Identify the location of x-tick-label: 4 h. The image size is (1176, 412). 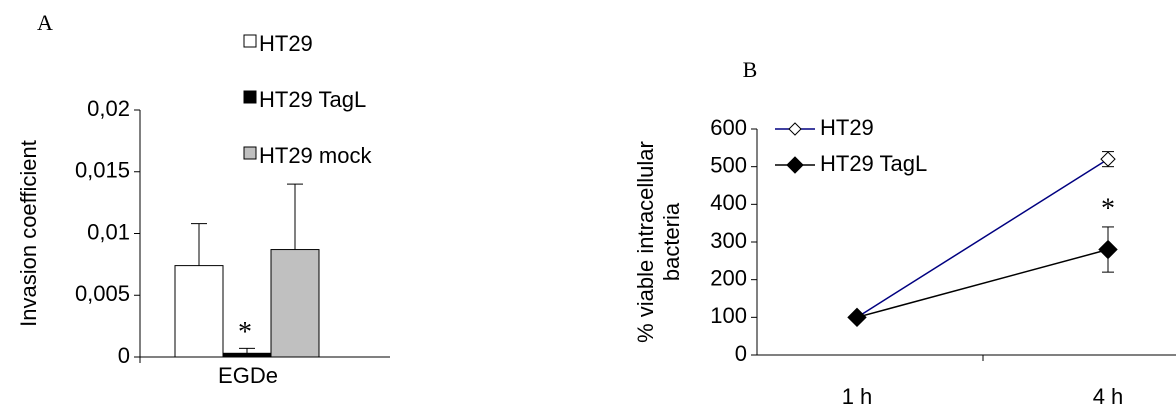
(1108, 396).